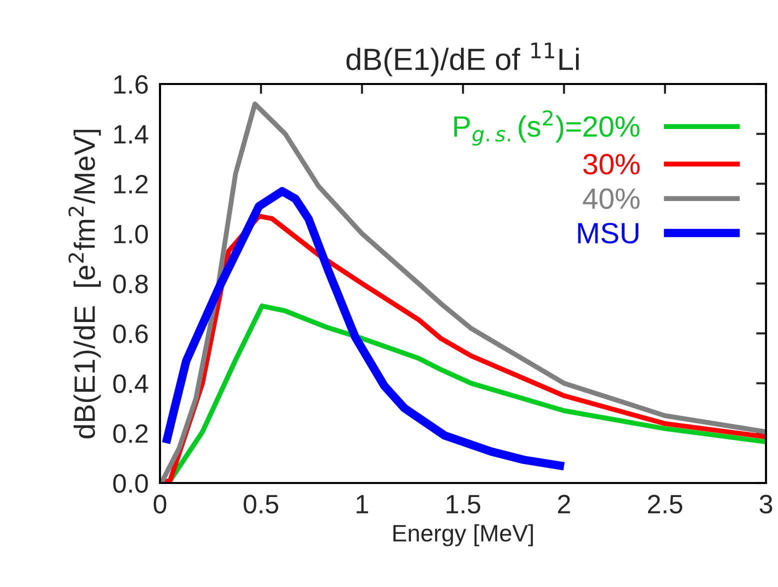 Image resolution: width=778 pixels, height=587 pixels. Describe the element at coordinates (463, 504) in the screenshot. I see `x-tick-label: 1.5` at that location.